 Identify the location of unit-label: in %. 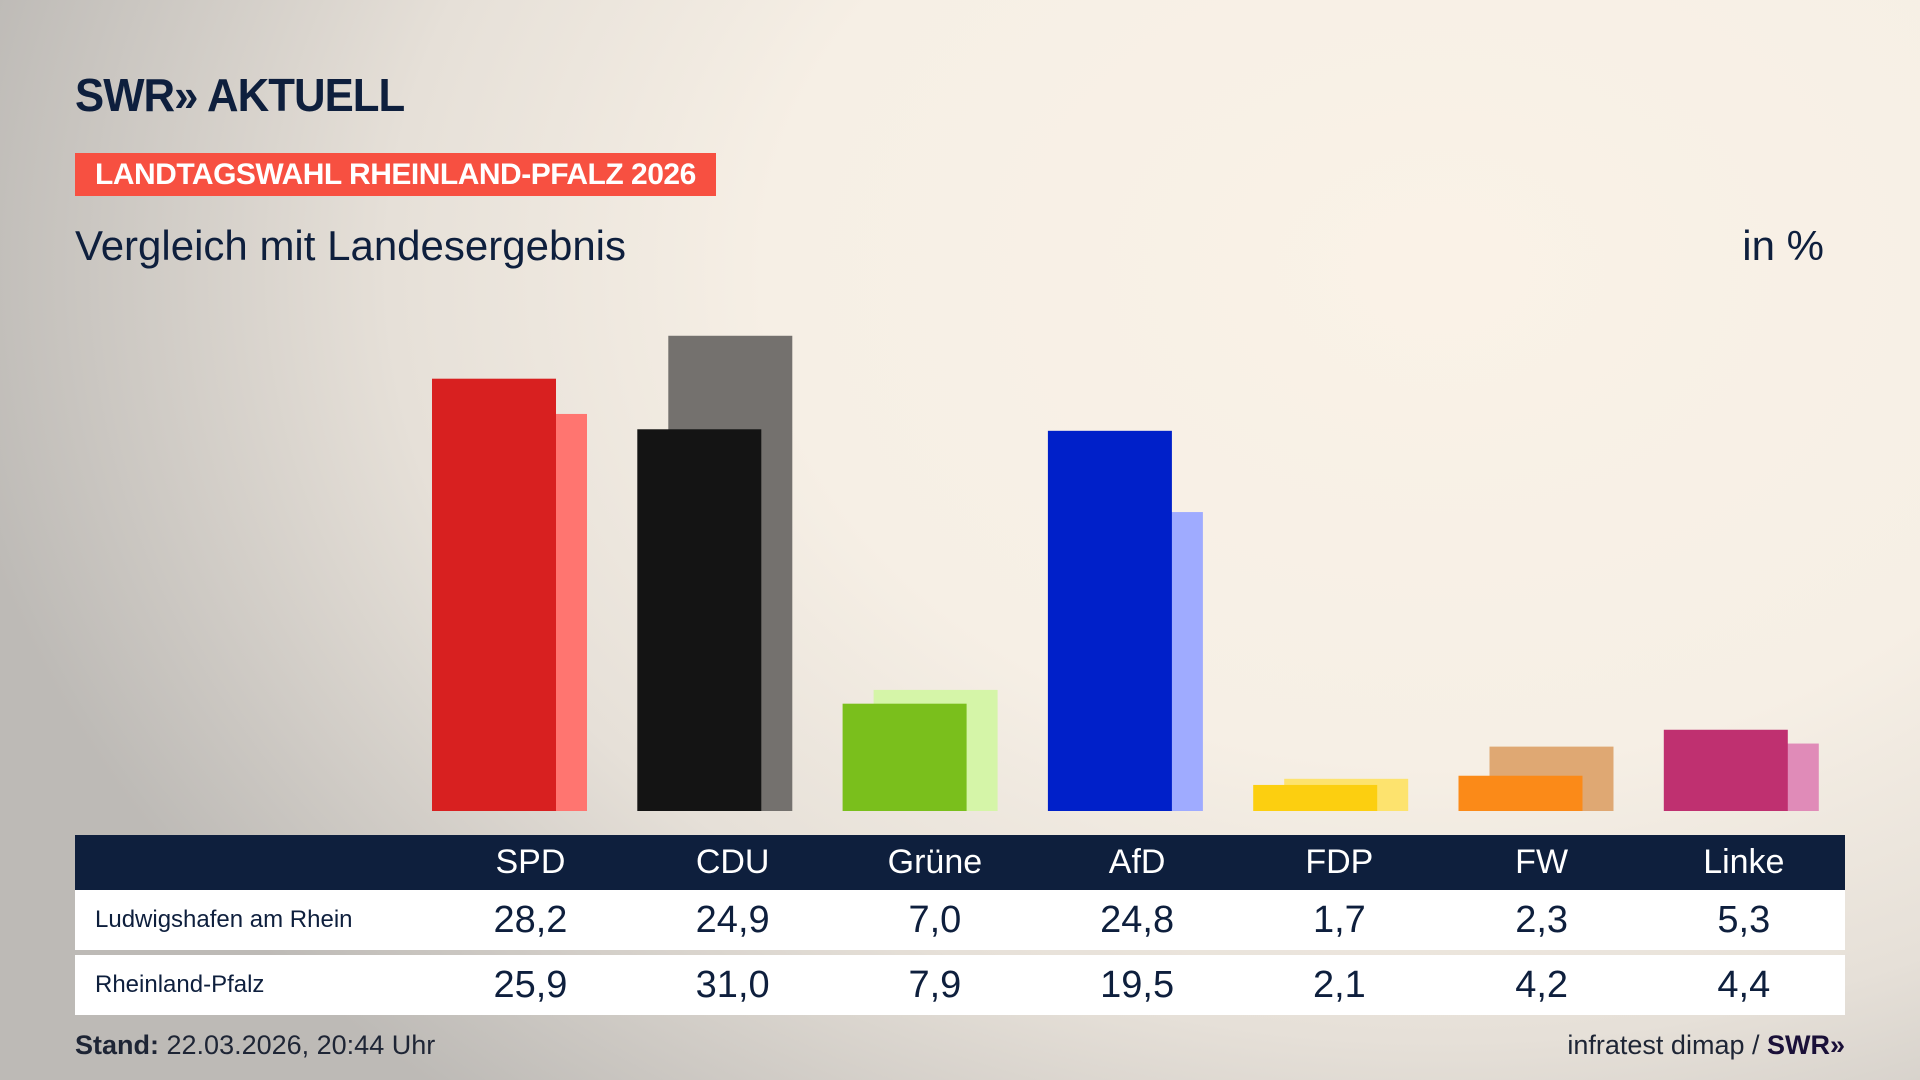
(1783, 245).